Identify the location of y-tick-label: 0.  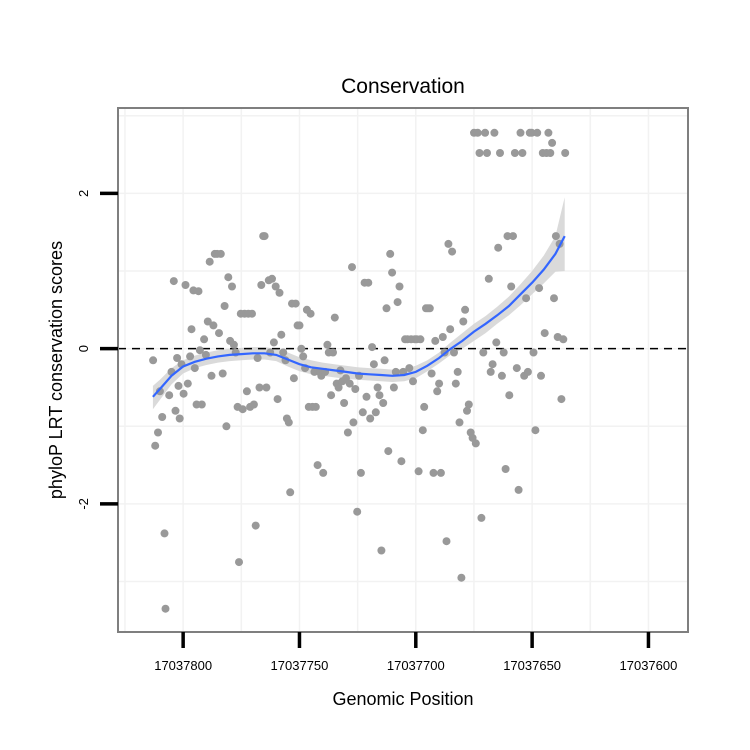
(83, 348).